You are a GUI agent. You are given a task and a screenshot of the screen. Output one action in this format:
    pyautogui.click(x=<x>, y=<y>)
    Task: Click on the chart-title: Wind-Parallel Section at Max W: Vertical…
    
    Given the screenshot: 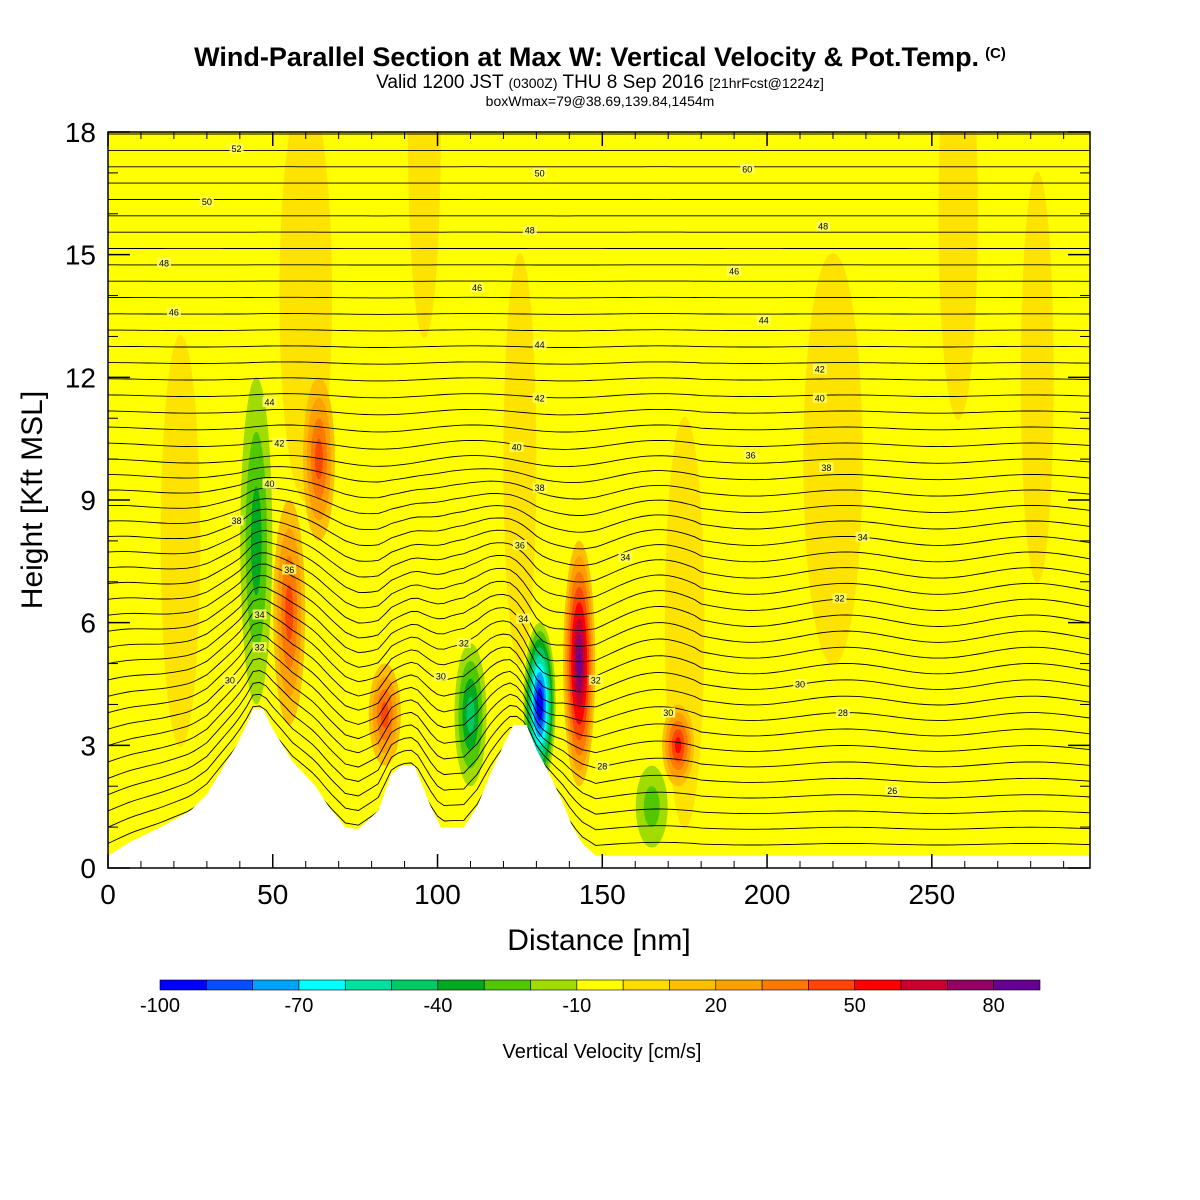 What is the action you would take?
    pyautogui.click(x=600, y=57)
    